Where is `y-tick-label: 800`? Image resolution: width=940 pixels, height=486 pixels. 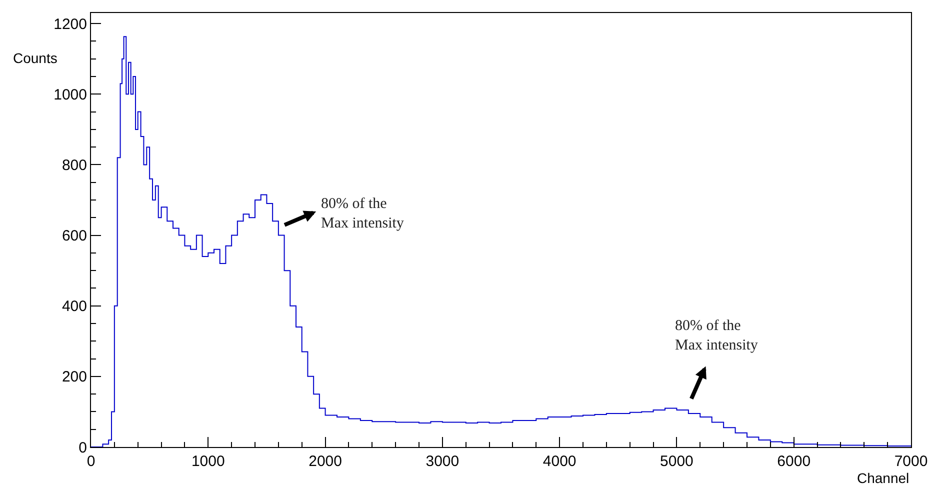
y-tick-label: 800 is located at coordinates (74, 165).